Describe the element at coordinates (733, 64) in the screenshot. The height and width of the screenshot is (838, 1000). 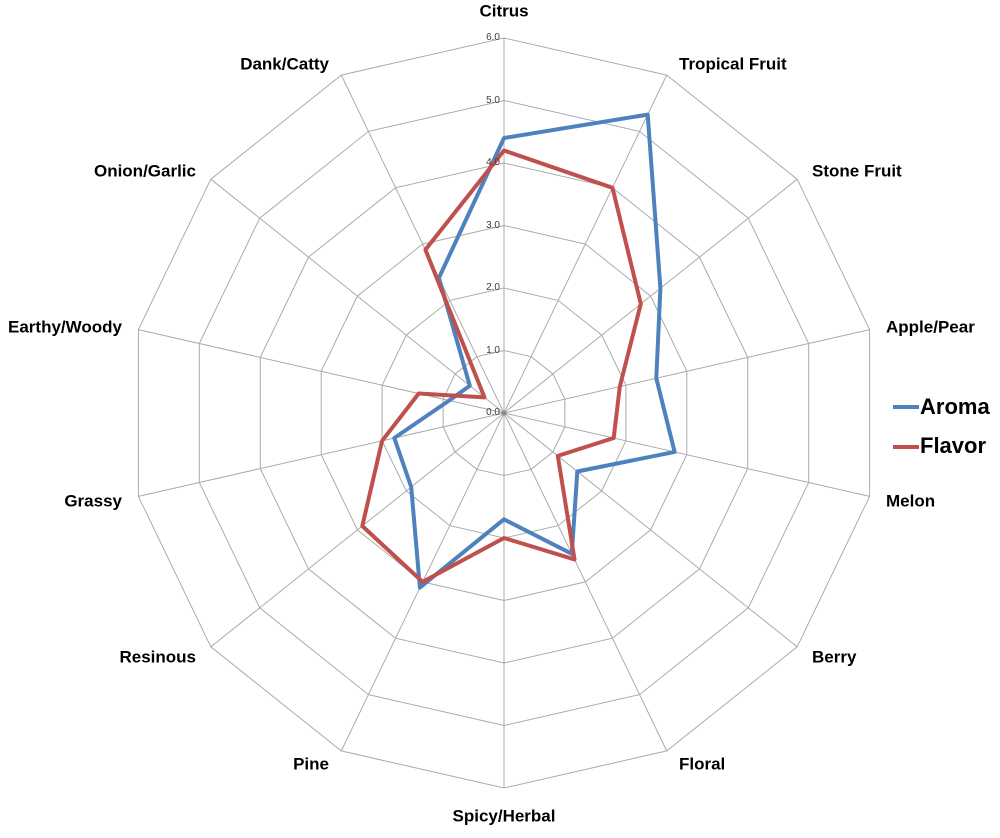
I see `category-label-tropical-fruit: Tropical Fruit` at that location.